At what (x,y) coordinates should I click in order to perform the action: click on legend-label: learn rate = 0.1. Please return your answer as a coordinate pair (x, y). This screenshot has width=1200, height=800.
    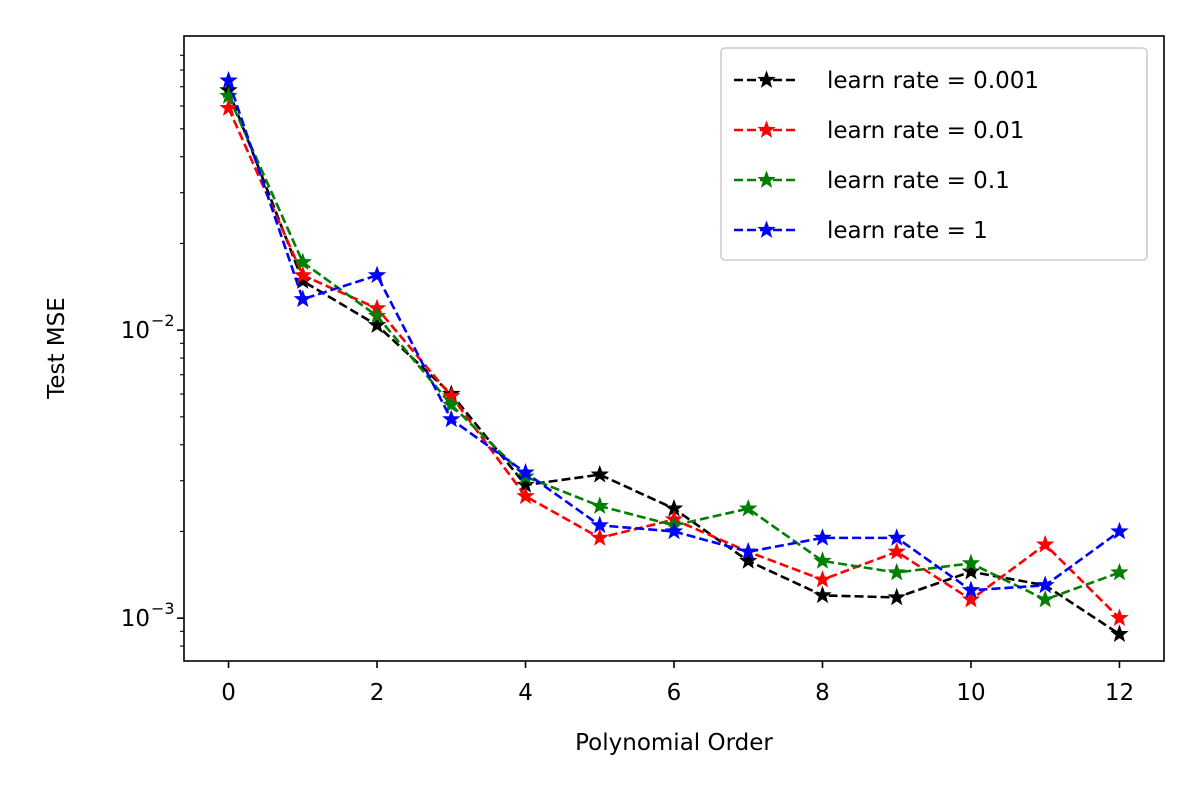
    Looking at the image, I should click on (918, 181).